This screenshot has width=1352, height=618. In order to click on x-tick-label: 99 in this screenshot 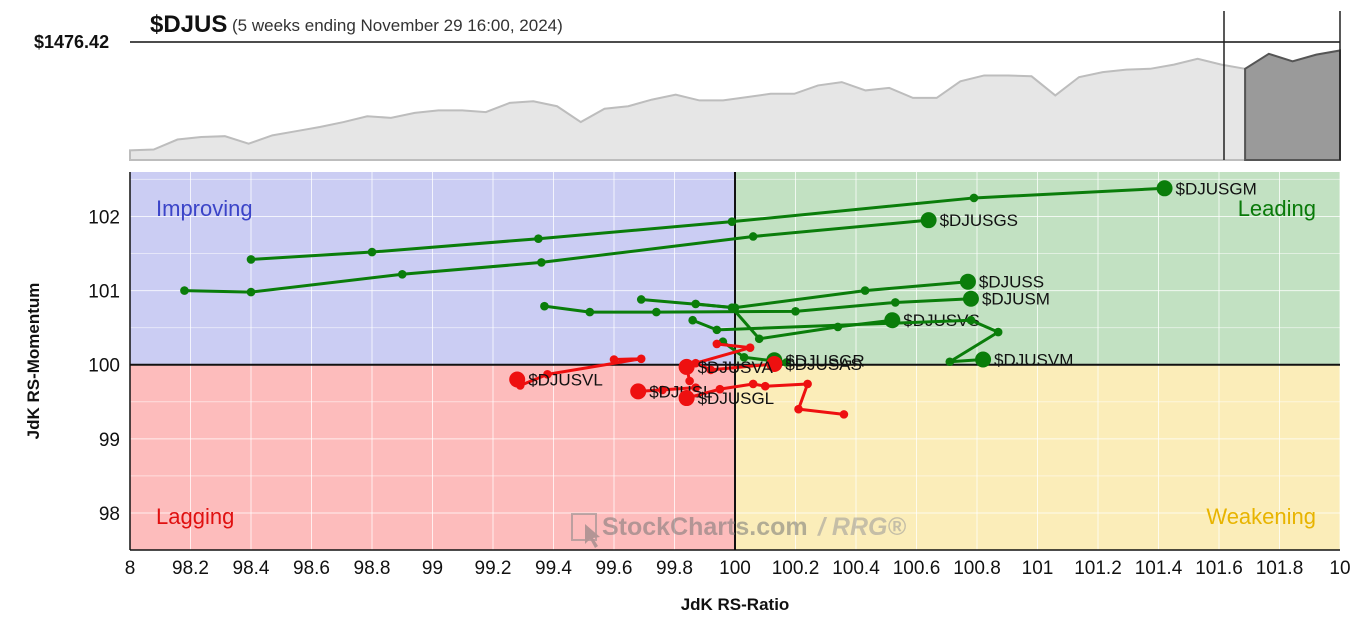, I will do `click(432, 568)`.